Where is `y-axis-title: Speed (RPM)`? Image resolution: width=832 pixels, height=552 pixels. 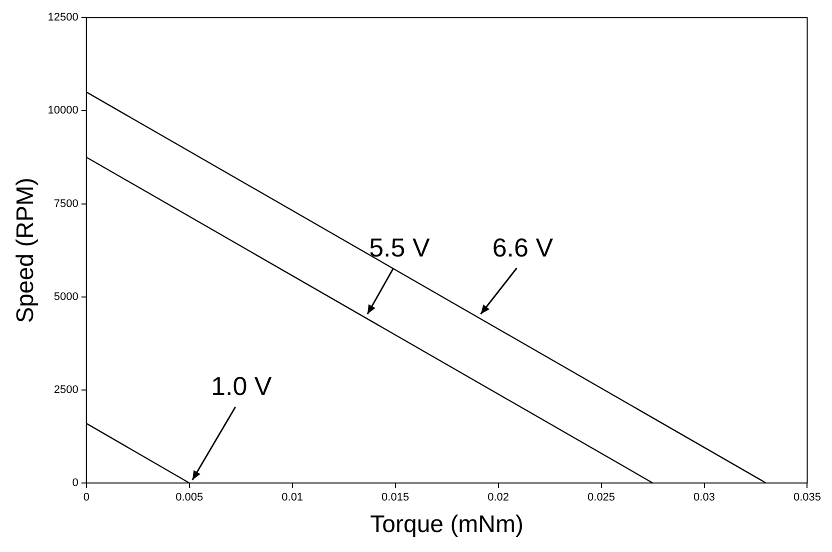
y-axis-title: Speed (RPM) is located at coordinates (26, 250).